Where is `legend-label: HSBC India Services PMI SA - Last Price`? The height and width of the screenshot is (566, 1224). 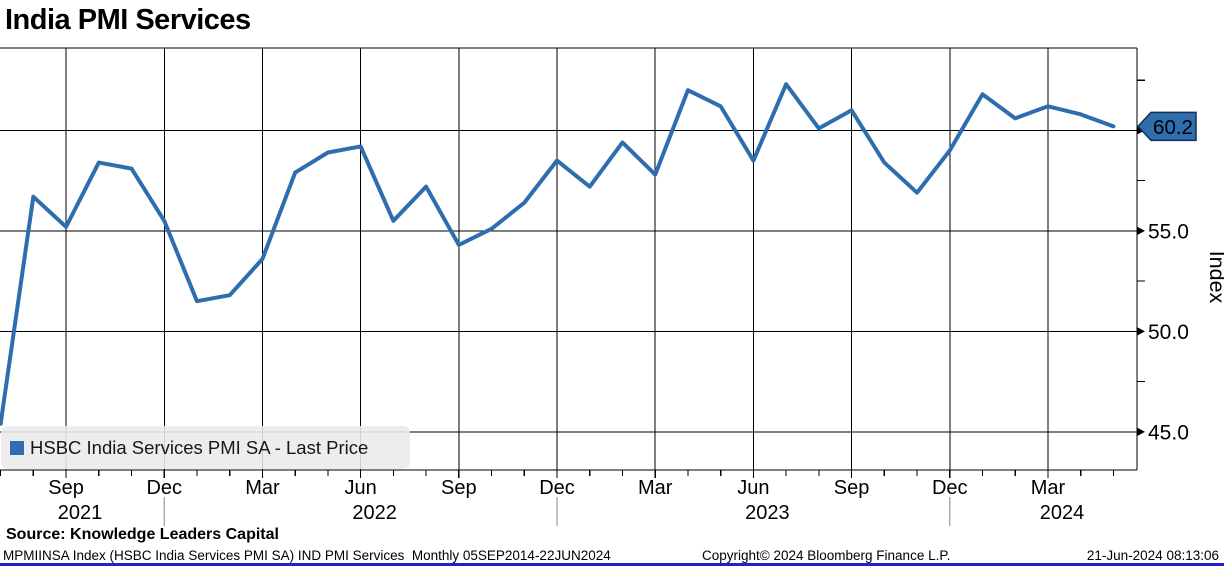 legend-label: HSBC India Services PMI SA - Last Price is located at coordinates (199, 447).